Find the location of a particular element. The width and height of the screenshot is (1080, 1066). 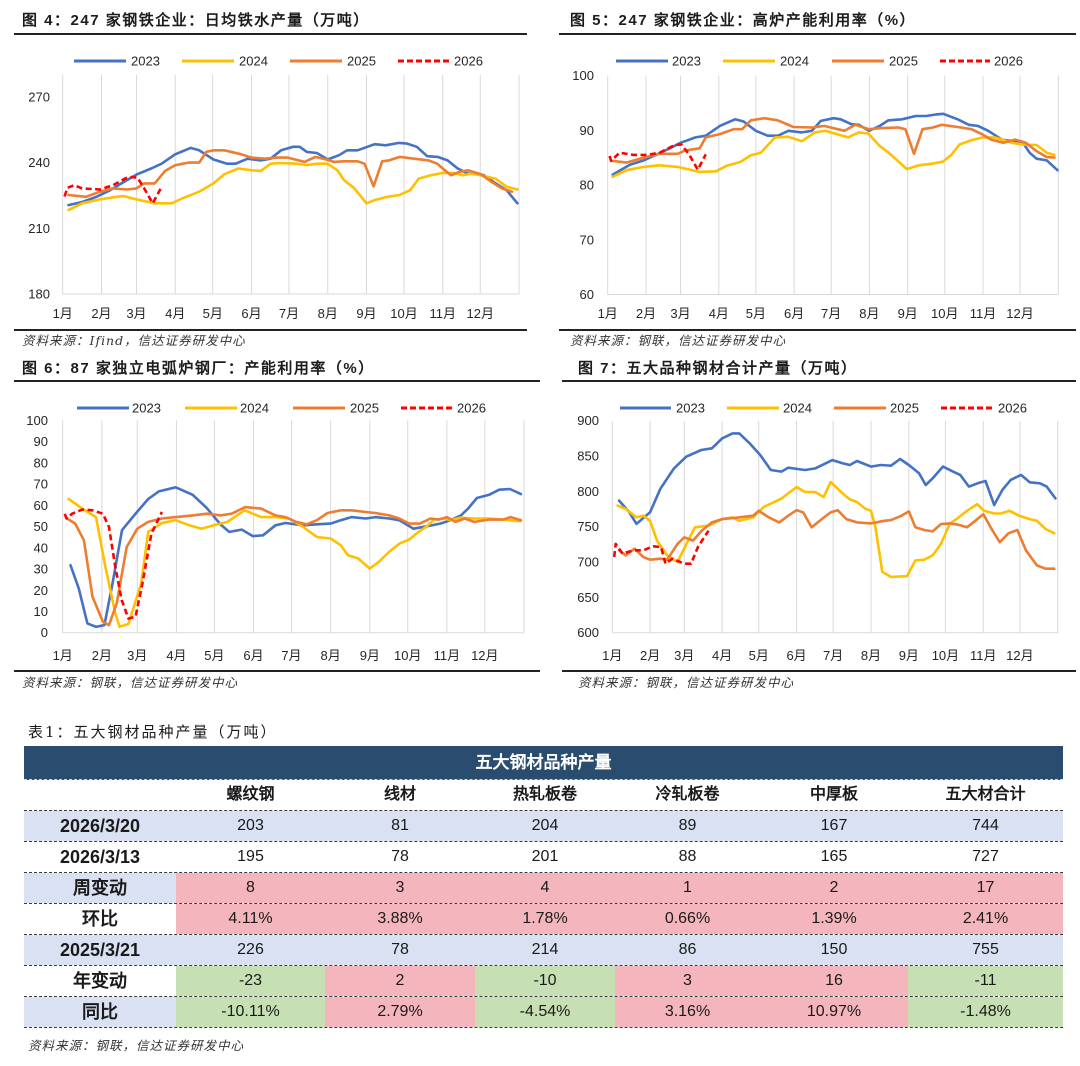

row-label: 2026/3/20 is located at coordinates (100, 826).